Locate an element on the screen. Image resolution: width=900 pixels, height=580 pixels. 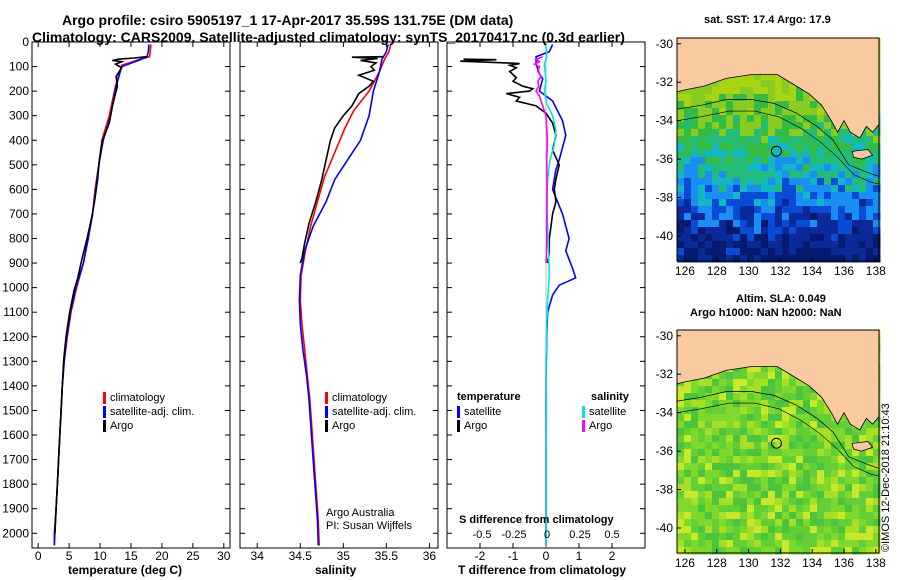
x-tick-label: 36 is located at coordinates (430, 556).